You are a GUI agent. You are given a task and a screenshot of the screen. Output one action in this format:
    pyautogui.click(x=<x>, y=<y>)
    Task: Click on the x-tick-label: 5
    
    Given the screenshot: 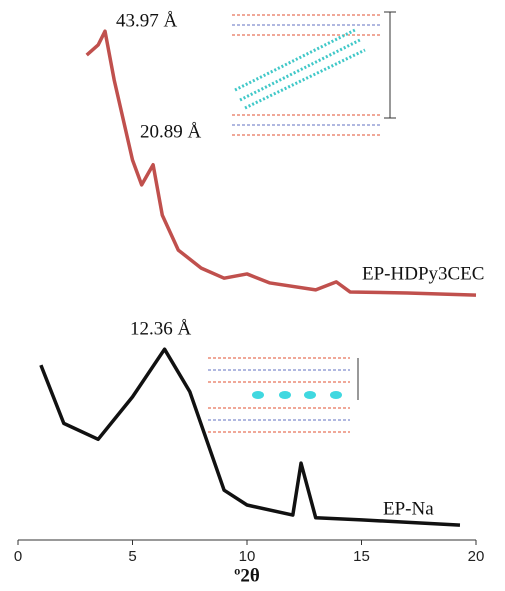 What is the action you would take?
    pyautogui.click(x=132, y=556)
    